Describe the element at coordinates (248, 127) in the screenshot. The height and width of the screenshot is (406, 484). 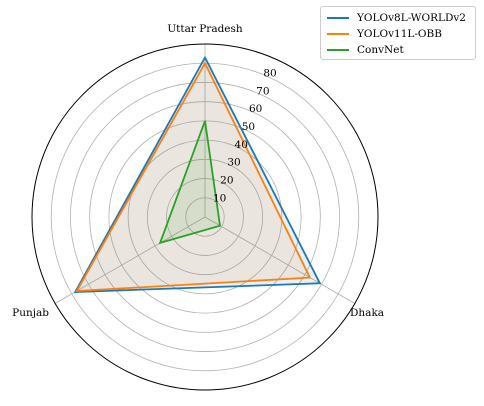
I see `radial-tick-label: 50` at that location.